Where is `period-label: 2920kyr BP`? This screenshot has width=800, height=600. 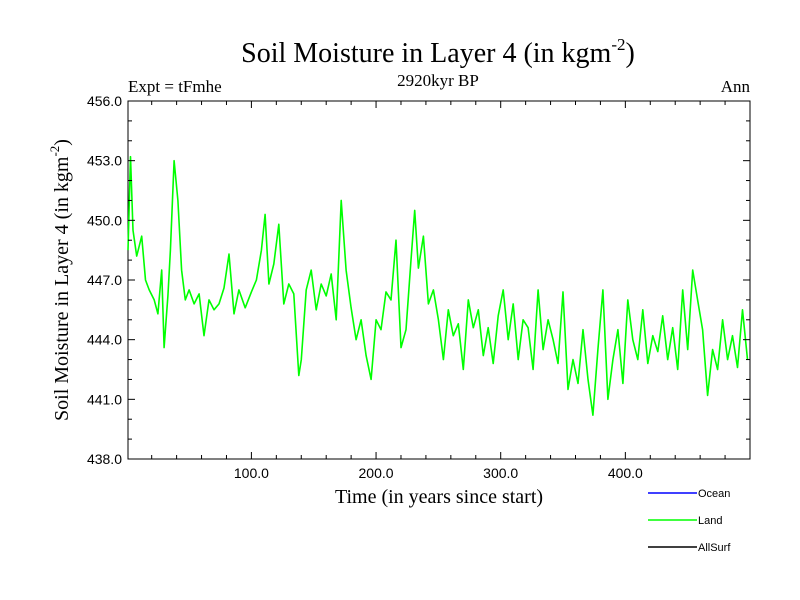
period-label: 2920kyr BP is located at coordinates (438, 80).